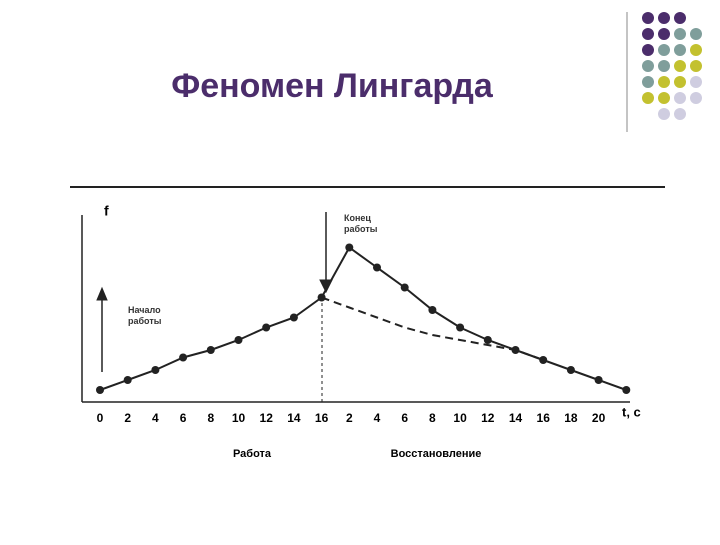 This screenshot has height=545, width=720. Describe the element at coordinates (100, 418) in the screenshot. I see `x-tick-label: 0` at that location.